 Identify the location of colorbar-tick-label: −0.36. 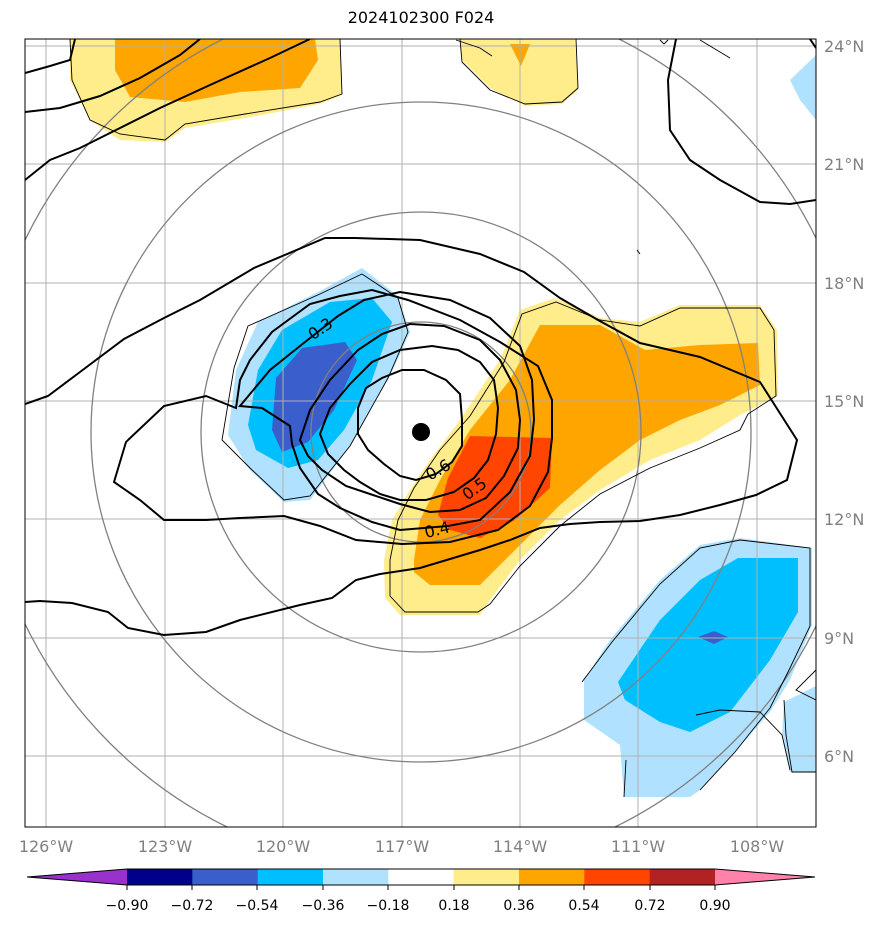
(323, 906).